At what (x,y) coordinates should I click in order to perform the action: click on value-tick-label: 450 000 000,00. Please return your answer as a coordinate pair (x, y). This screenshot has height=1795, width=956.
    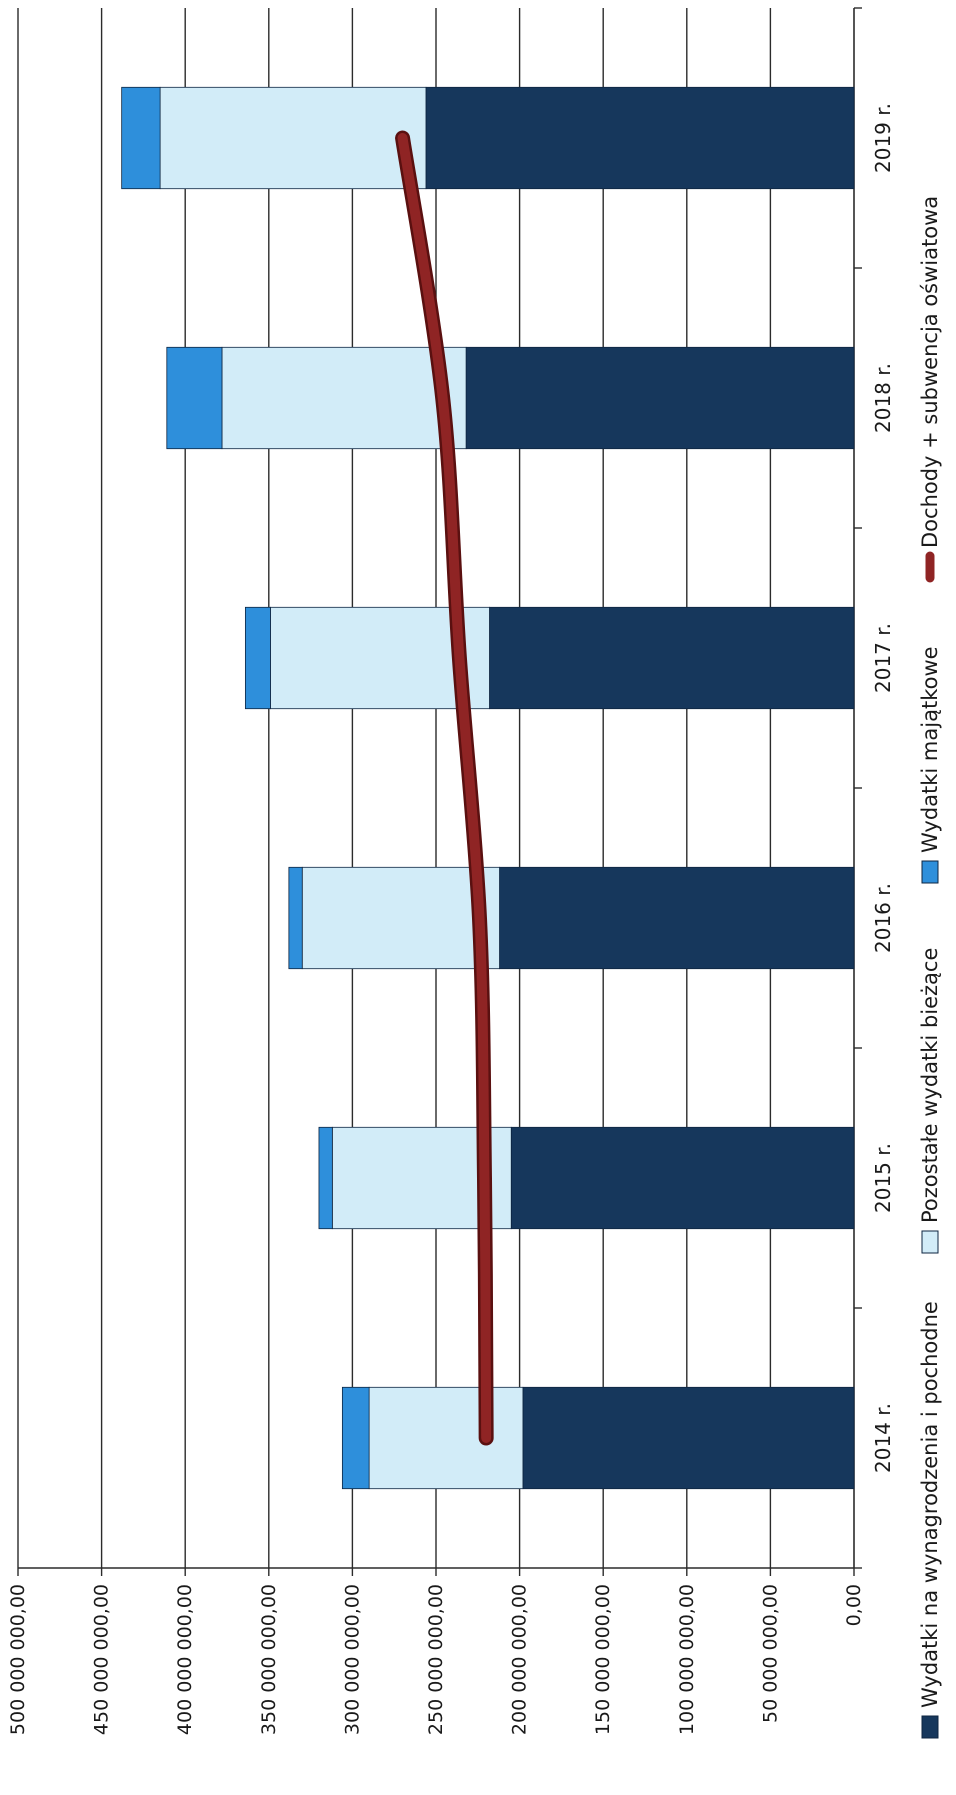
    Looking at the image, I should click on (102, 1659).